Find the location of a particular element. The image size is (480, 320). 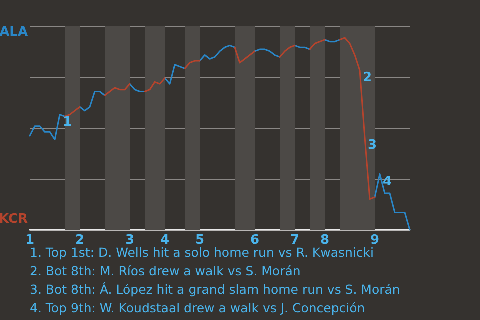

x-tick-label: 3 is located at coordinates (130, 240).